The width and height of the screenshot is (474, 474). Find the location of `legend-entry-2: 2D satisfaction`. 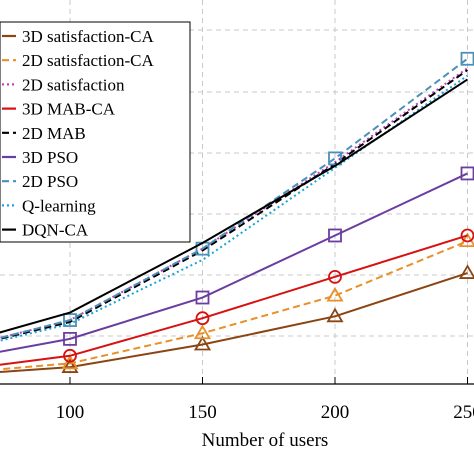

legend-entry-2: 2D satisfaction is located at coordinates (63, 84).